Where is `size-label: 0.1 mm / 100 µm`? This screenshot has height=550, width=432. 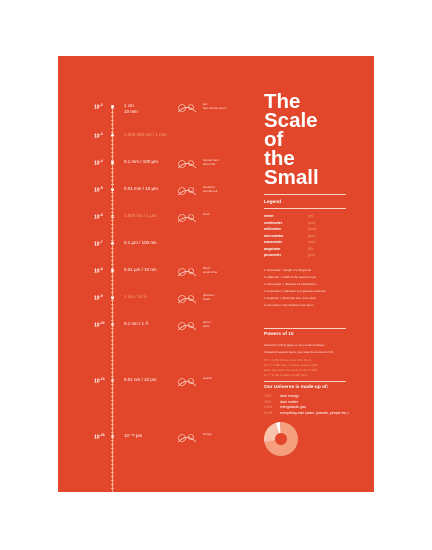
size-label: 0.1 mm / 100 µm is located at coordinates (141, 161).